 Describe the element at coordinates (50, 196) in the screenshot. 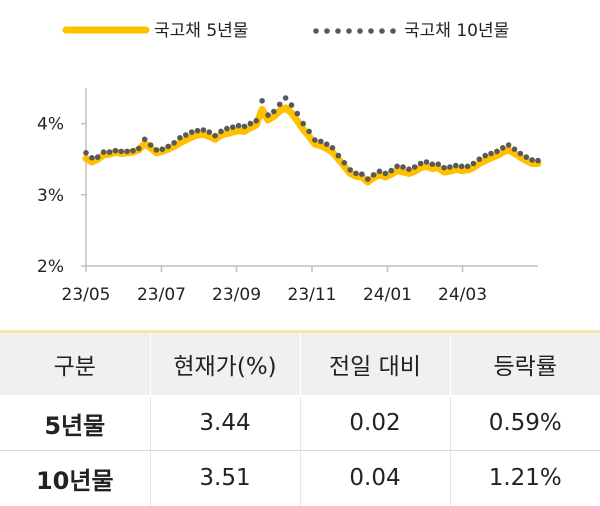

I see `y-tick-label: 3%` at that location.